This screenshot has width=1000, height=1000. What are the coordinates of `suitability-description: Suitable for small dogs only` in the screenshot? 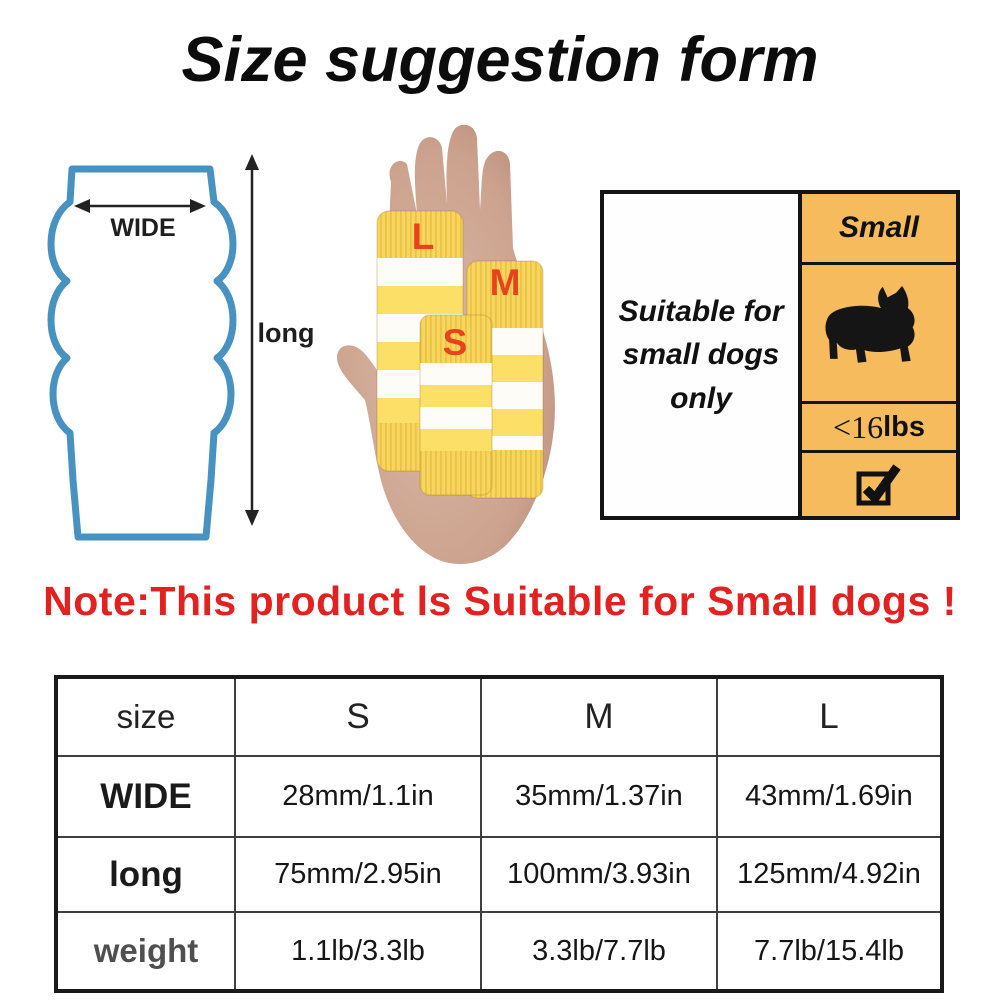 It's located at (701, 354).